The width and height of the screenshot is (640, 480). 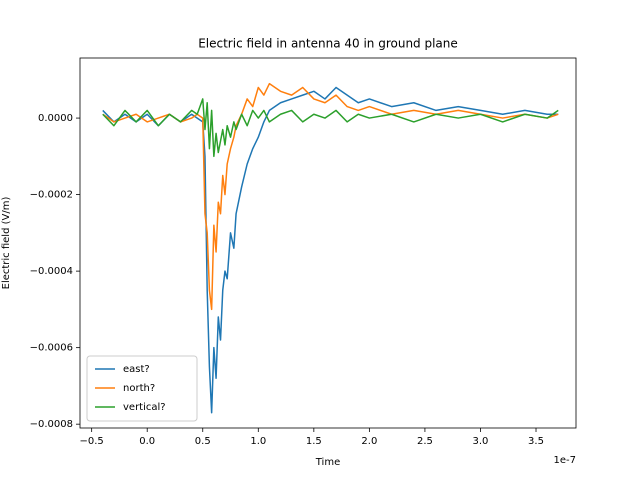 I want to click on x-tick-label: 3.5, so click(x=536, y=441).